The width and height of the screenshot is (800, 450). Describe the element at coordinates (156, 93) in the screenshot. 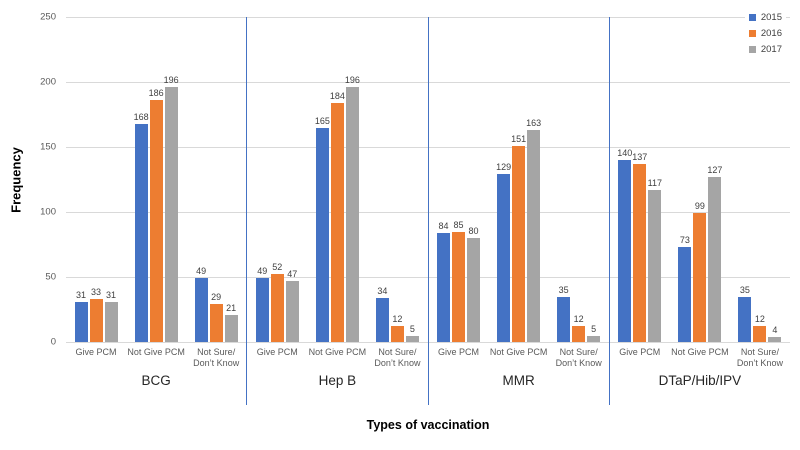

I see `bar-value-label: 186` at that location.